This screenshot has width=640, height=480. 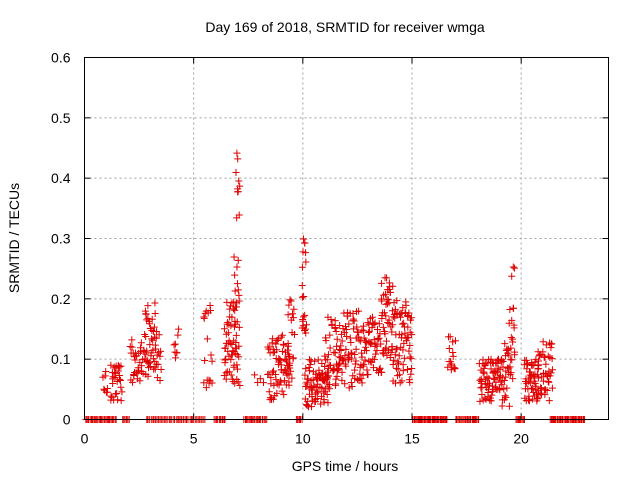 I want to click on y-tick-label: 0.3, so click(x=61, y=239).